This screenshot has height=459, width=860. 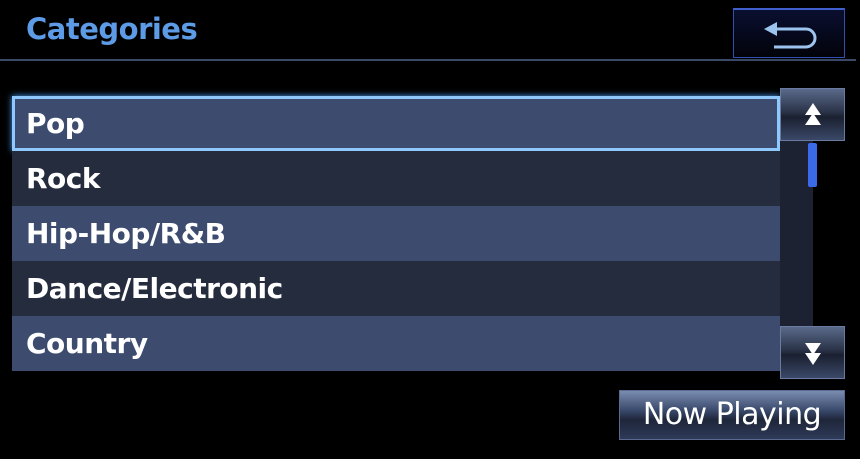 What do you see at coordinates (796, 235) in the screenshot?
I see `scrollbar-track` at bounding box center [796, 235].